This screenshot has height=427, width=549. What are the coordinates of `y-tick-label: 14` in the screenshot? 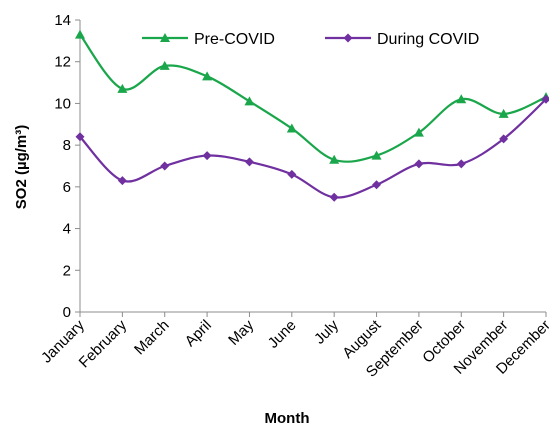 It's located at (62, 20).